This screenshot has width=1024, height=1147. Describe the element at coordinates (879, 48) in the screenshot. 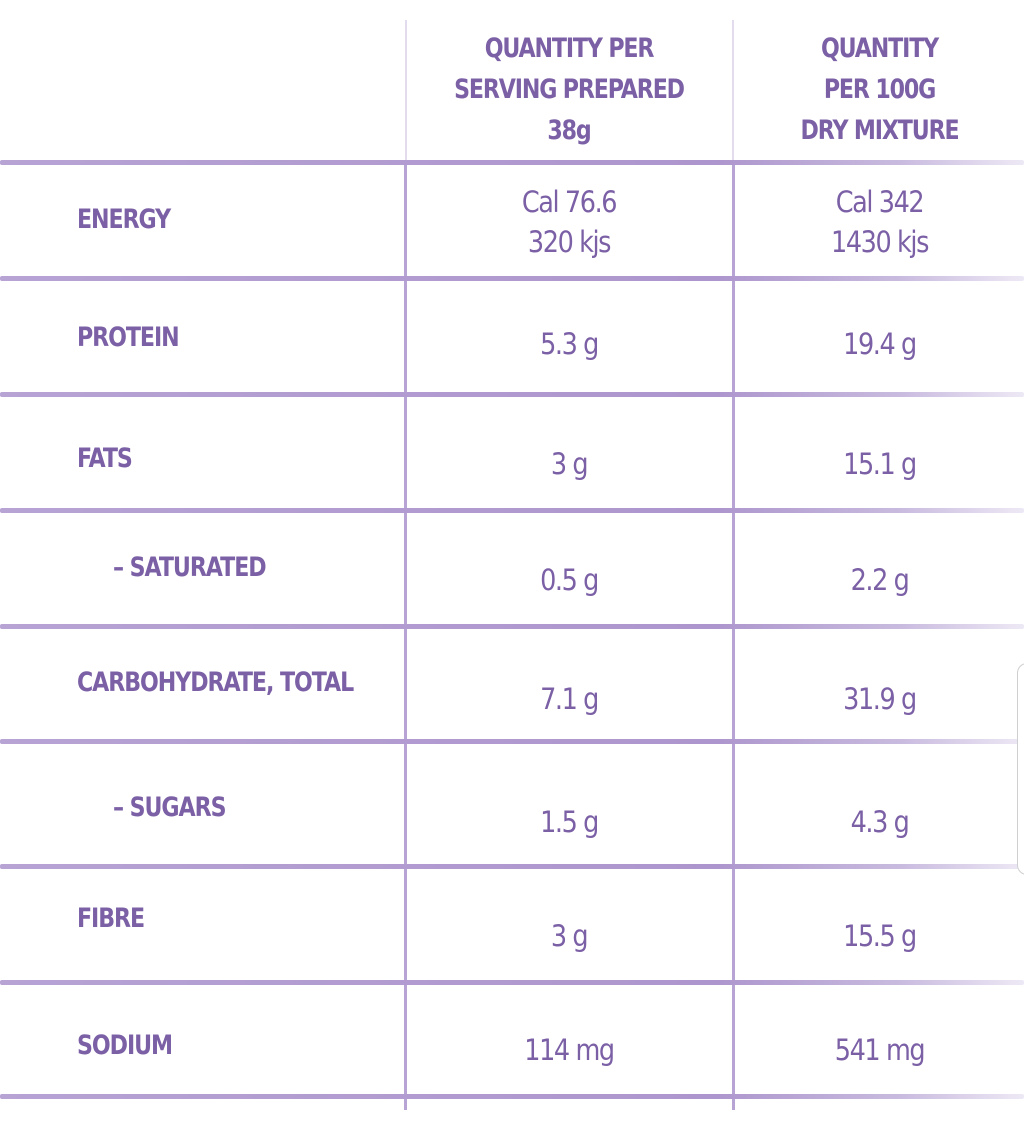

I see `header-line: QUANTITY` at that location.